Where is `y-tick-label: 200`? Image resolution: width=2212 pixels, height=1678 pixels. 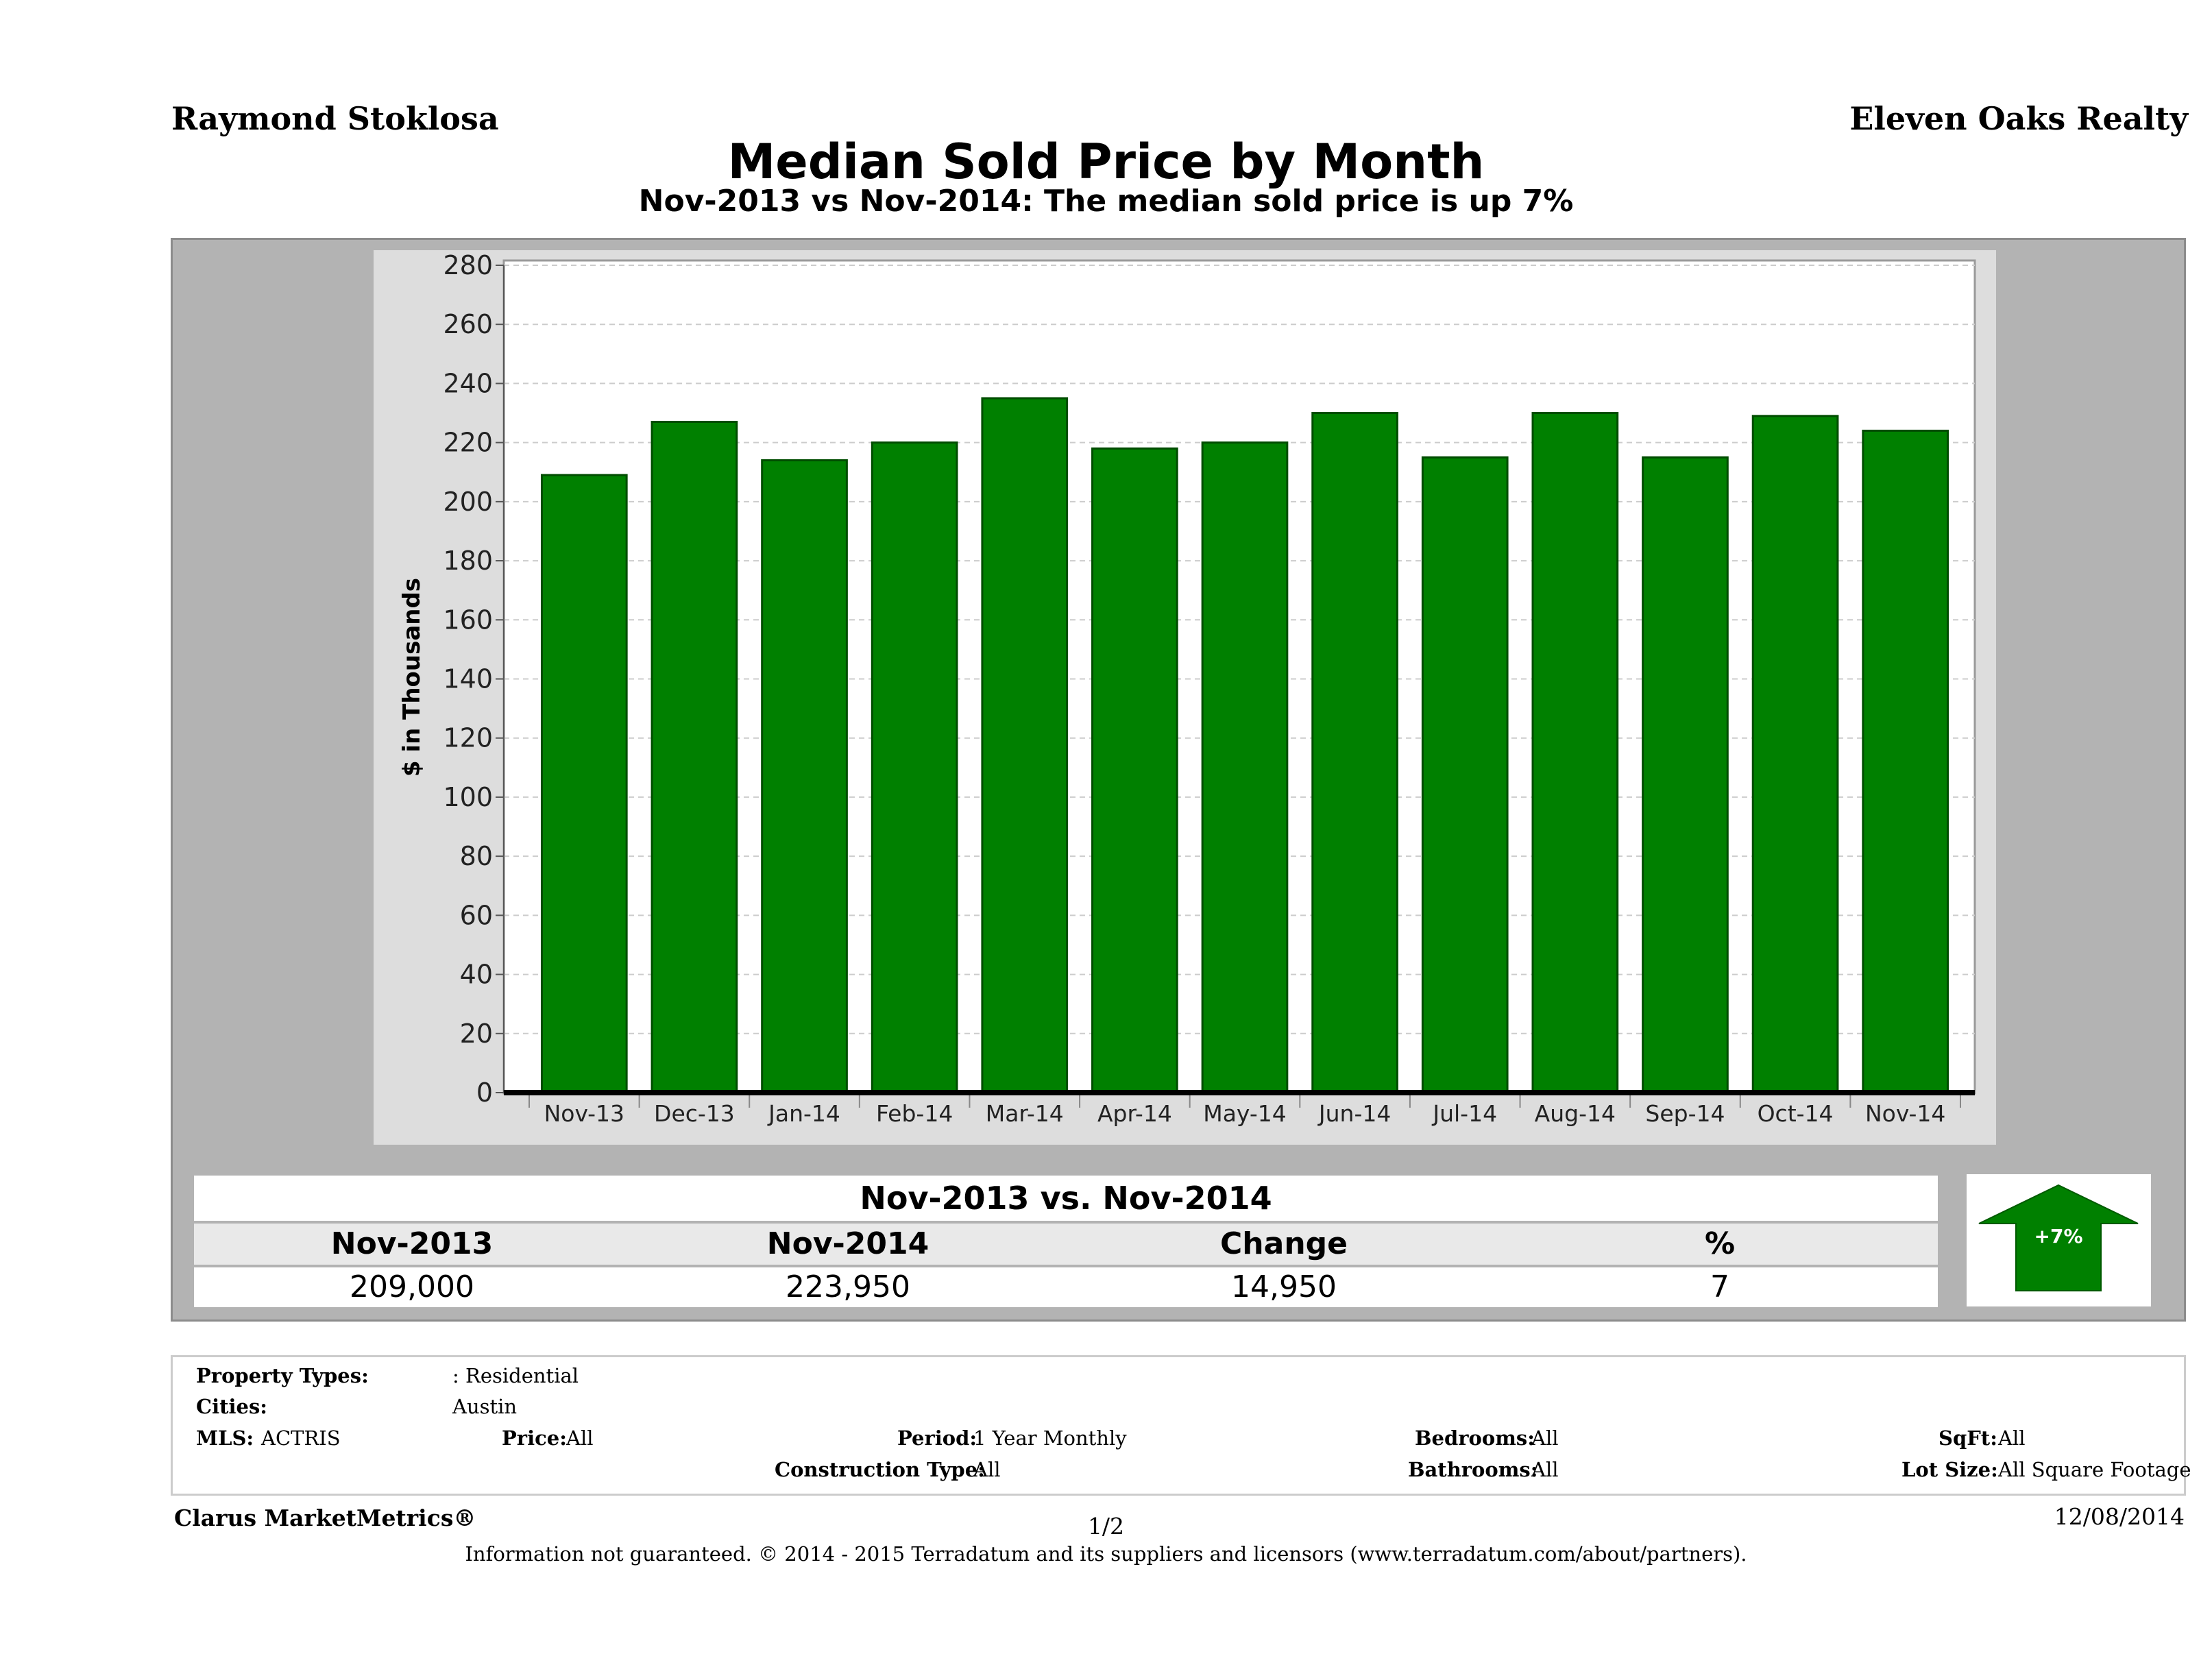 y-tick-label: 200 is located at coordinates (468, 502).